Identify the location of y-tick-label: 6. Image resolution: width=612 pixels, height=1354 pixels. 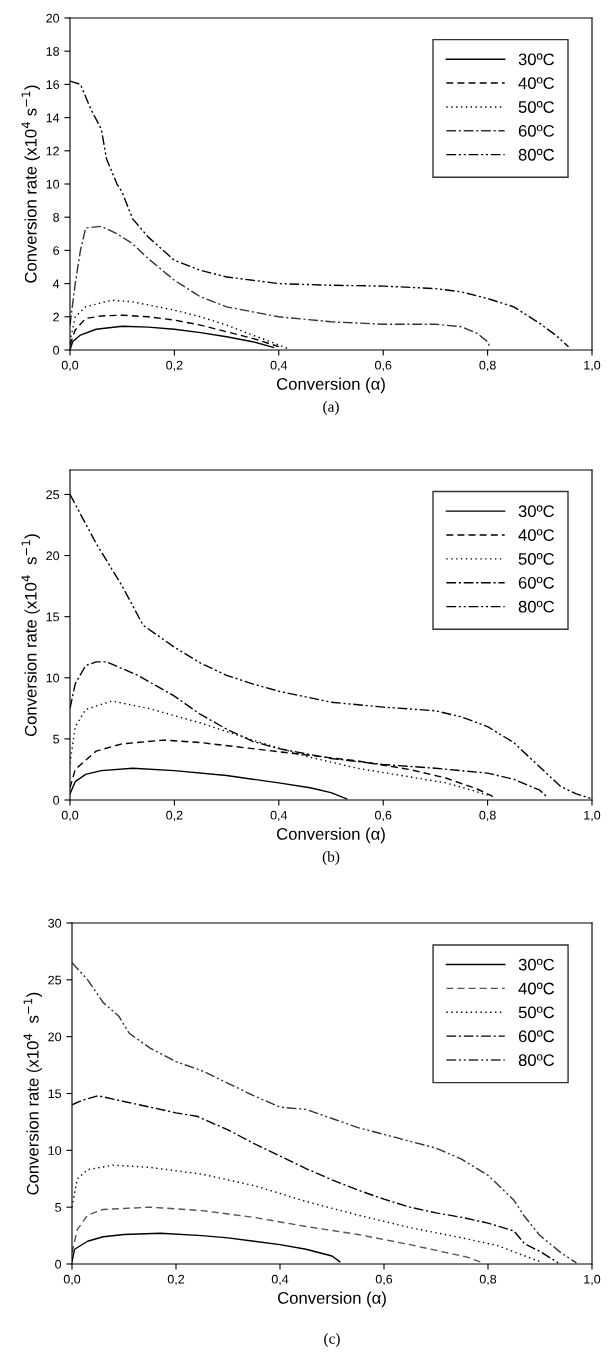
(56, 251).